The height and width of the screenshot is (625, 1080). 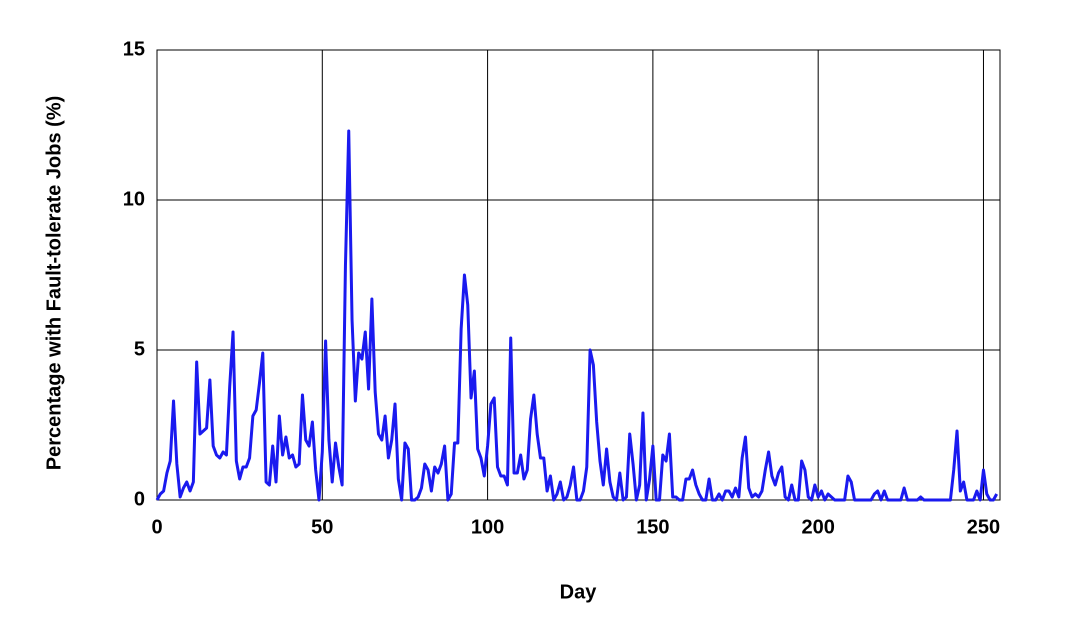 I want to click on x-tick-label: 0, so click(x=156, y=527).